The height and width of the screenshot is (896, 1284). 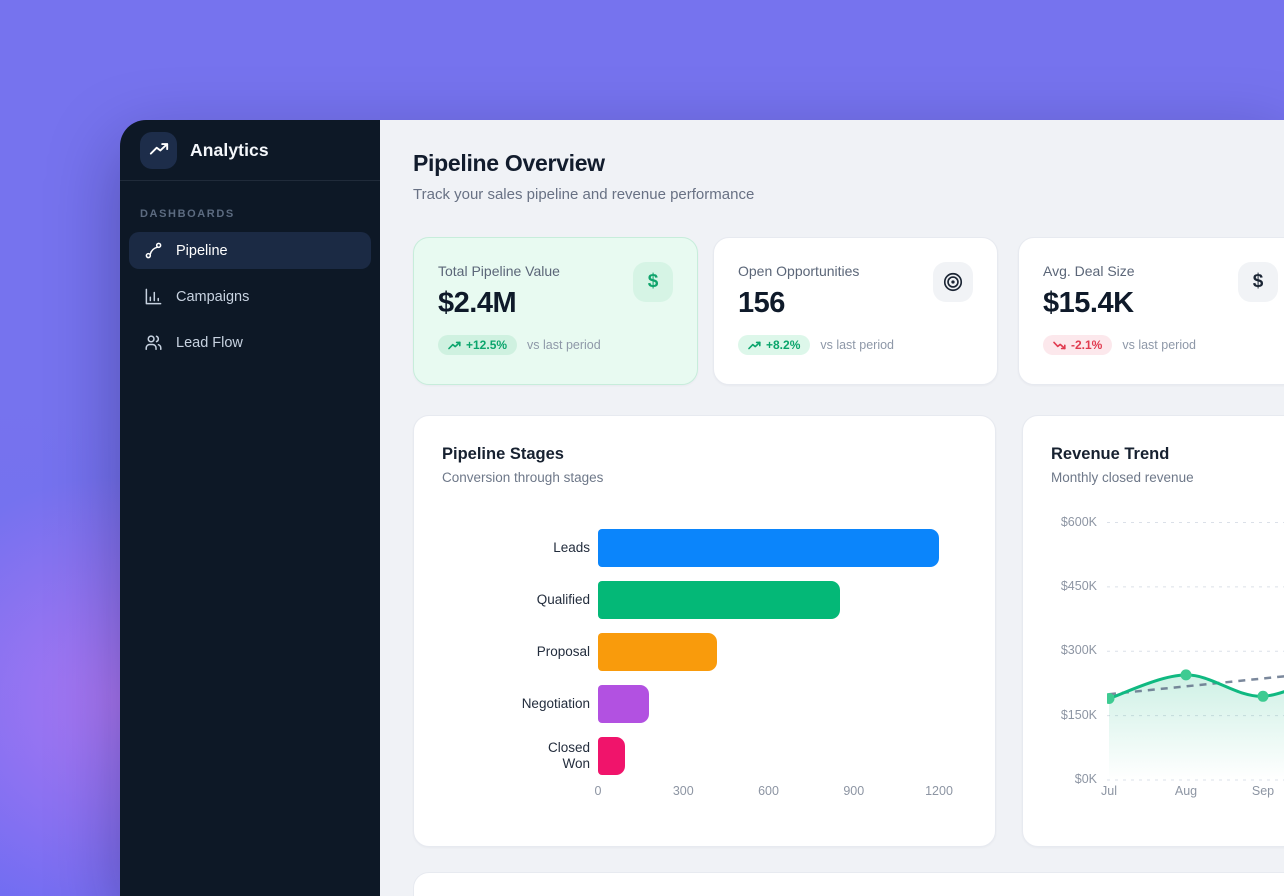 What do you see at coordinates (719, 600) in the screenshot?
I see `stage-bar-qualified` at bounding box center [719, 600].